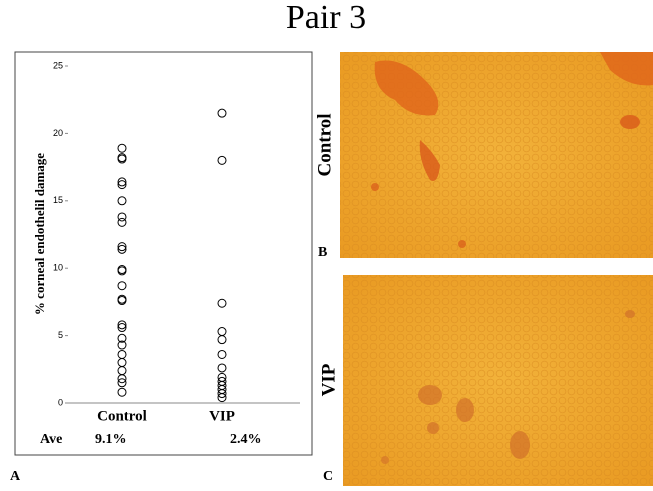 Image resolution: width=653 pixels, height=491 pixels. I want to click on x-tick-label: Control, so click(122, 416).